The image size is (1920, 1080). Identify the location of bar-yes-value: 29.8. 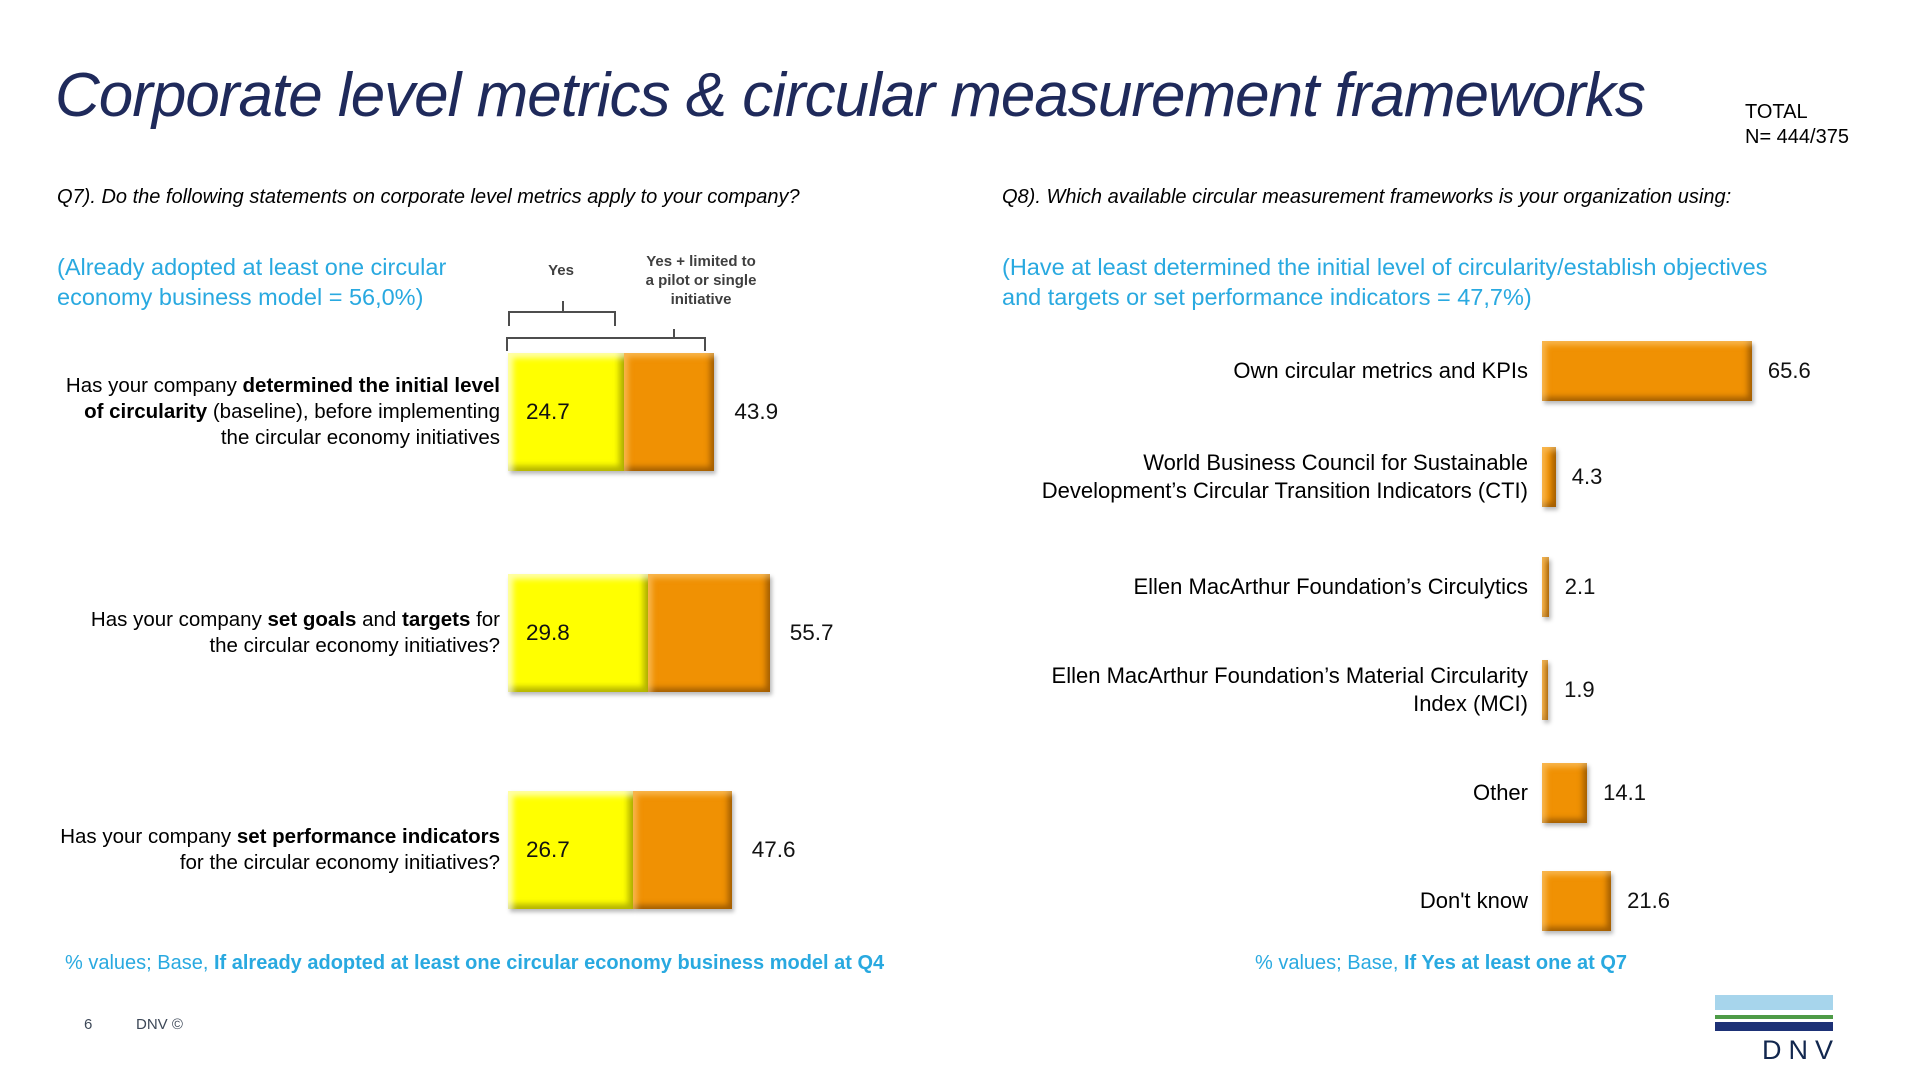
(548, 632).